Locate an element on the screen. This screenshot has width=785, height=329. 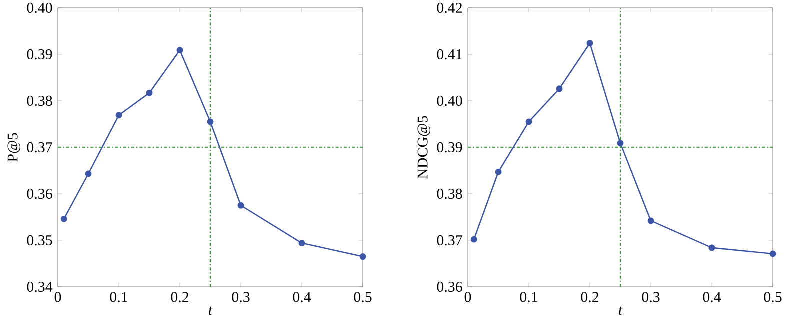
y-tick-label: 0.41 is located at coordinates (449, 54).